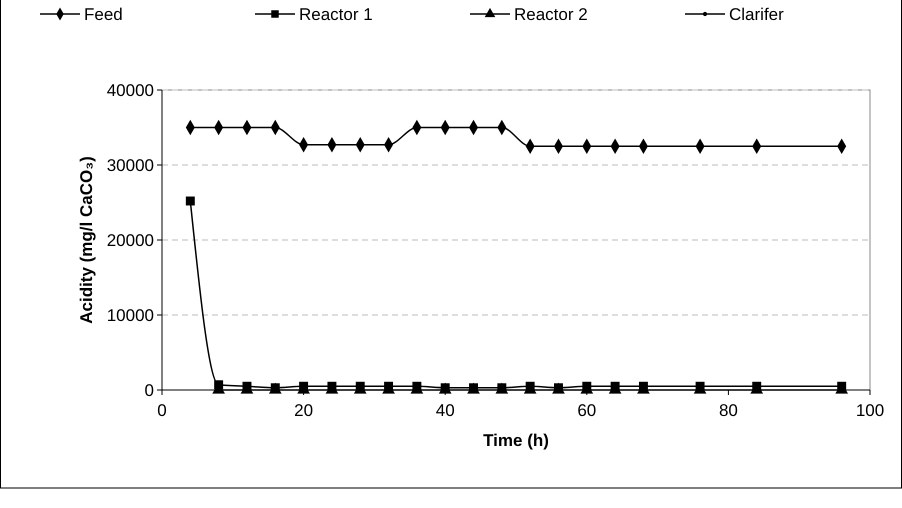  I want to click on x-tick-label: 100, so click(870, 410).